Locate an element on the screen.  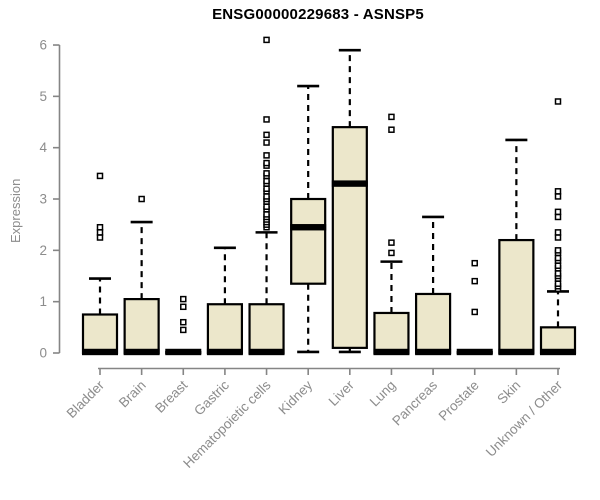
x-tick-label-bladder: Bladder is located at coordinates (86, 399).